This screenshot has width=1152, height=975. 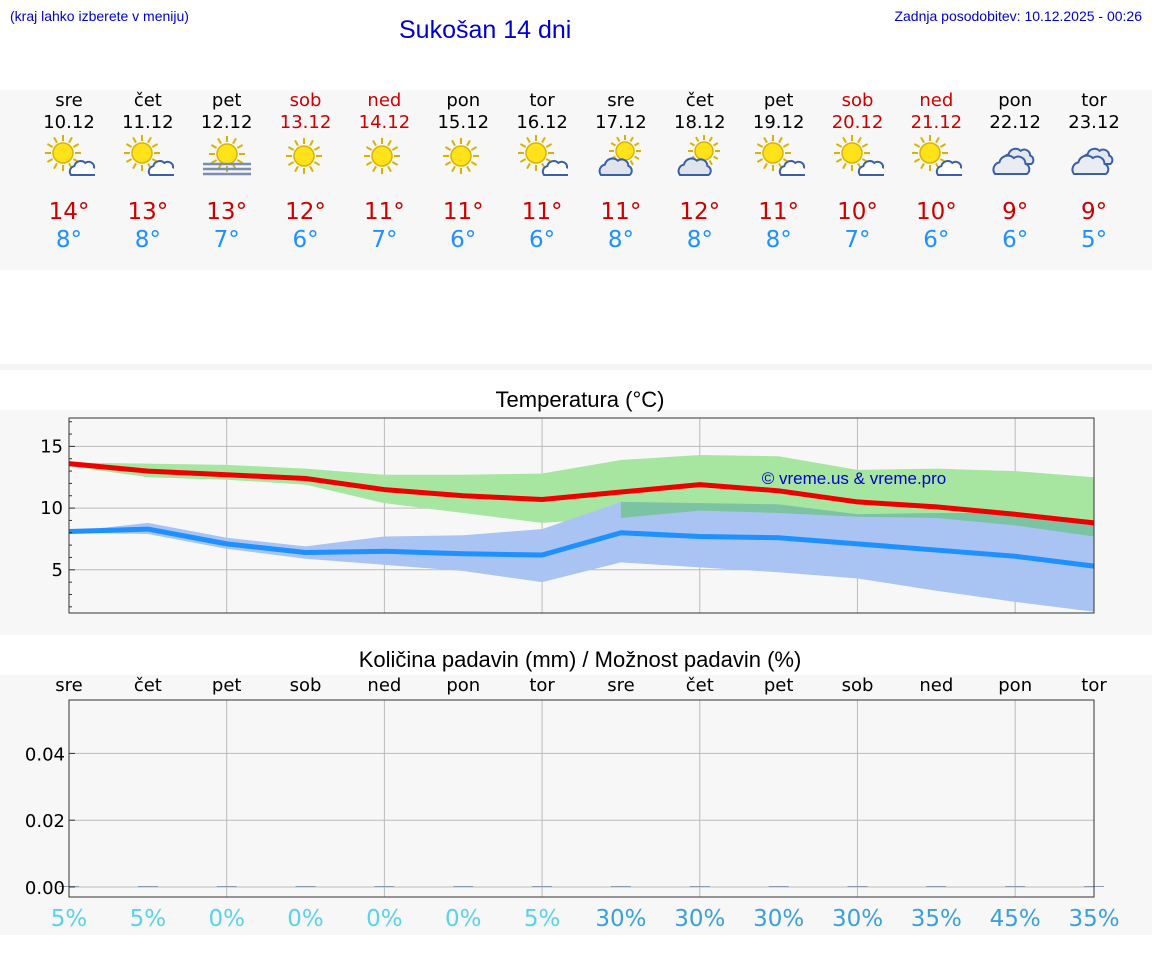 What do you see at coordinates (463, 100) in the screenshot?
I see `day-name: pon` at bounding box center [463, 100].